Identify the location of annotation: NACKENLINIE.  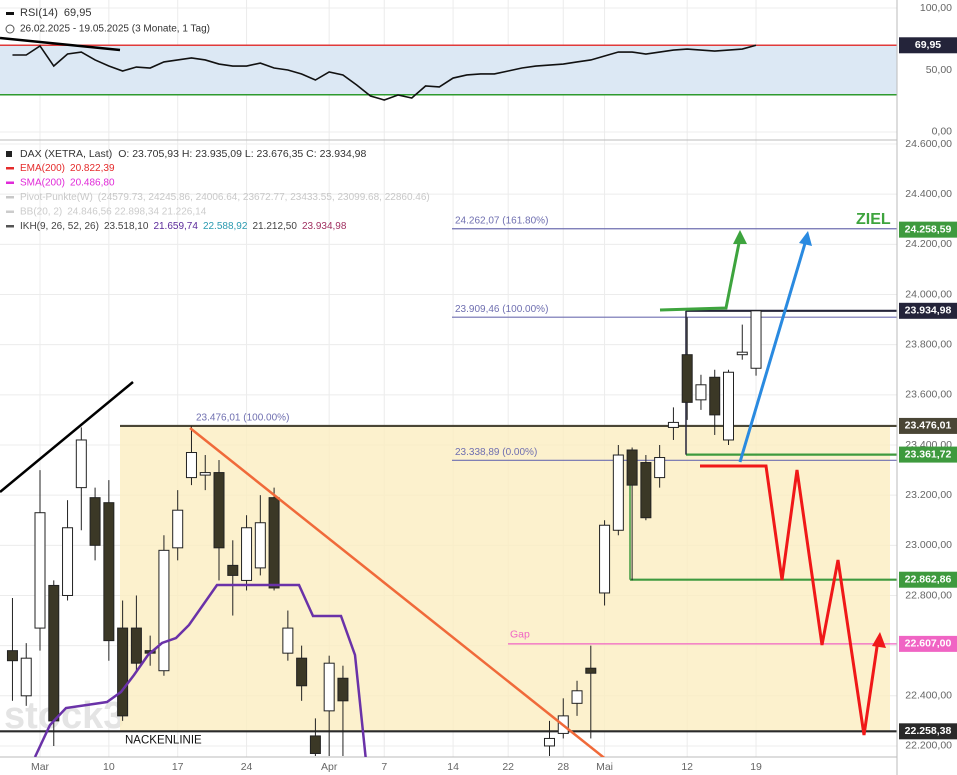
(163, 740).